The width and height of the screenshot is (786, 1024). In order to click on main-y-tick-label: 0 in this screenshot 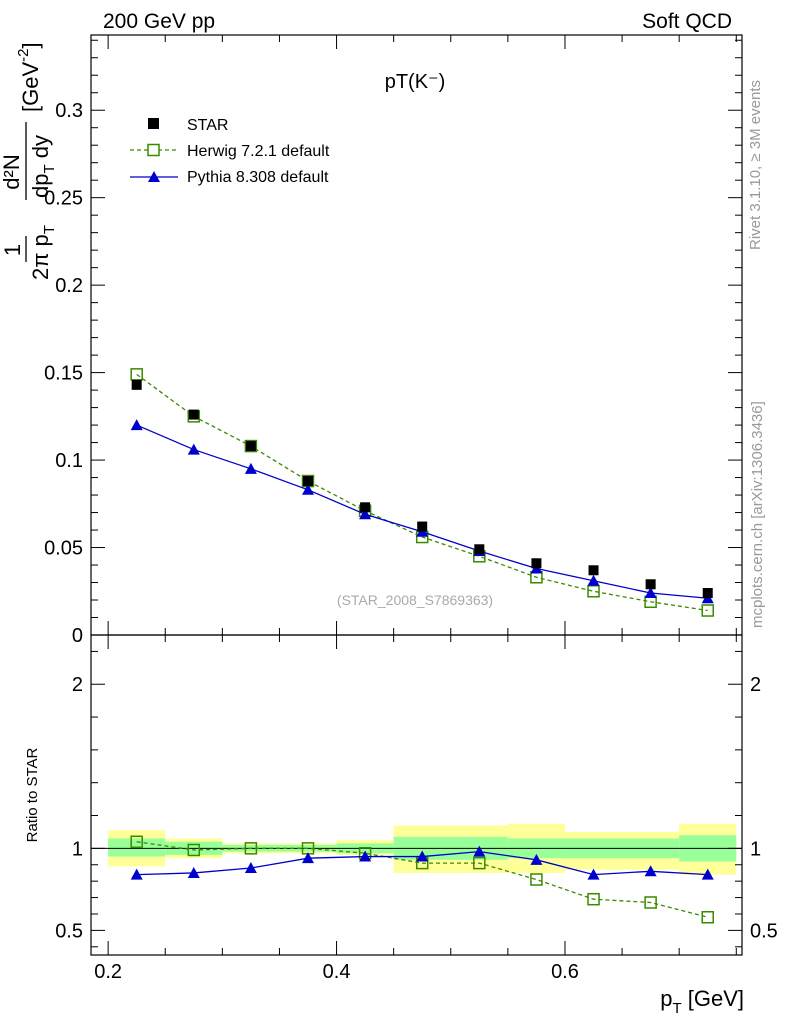, I will do `click(77, 636)`.